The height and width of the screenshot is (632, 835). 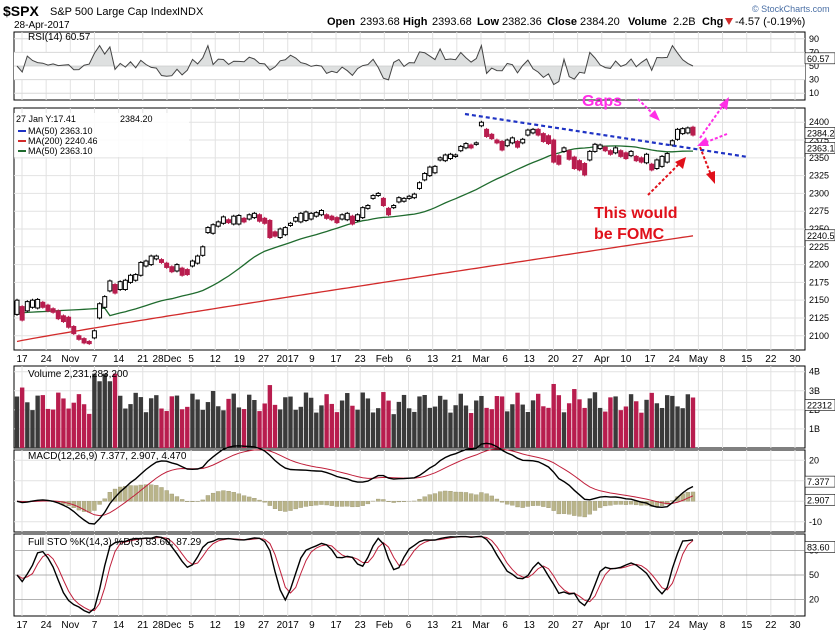 What do you see at coordinates (629, 234) in the screenshot?
I see `fomc-label-2: be FOMC` at bounding box center [629, 234].